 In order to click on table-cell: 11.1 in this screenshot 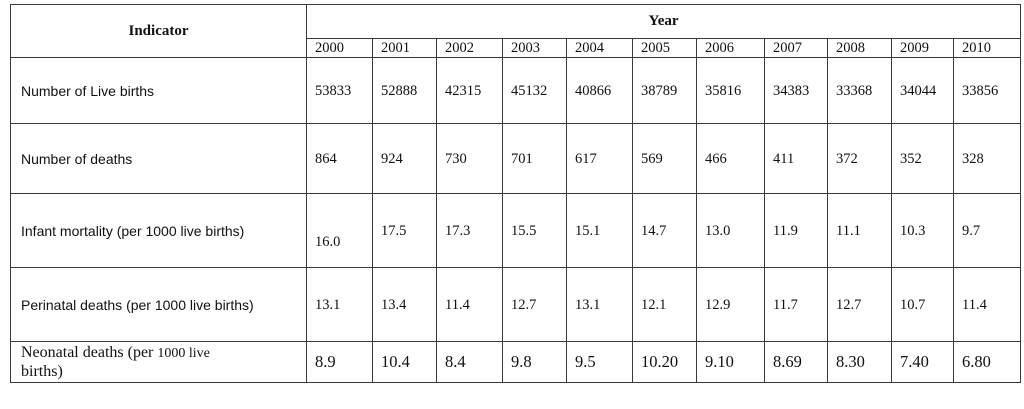, I will do `click(859, 230)`.